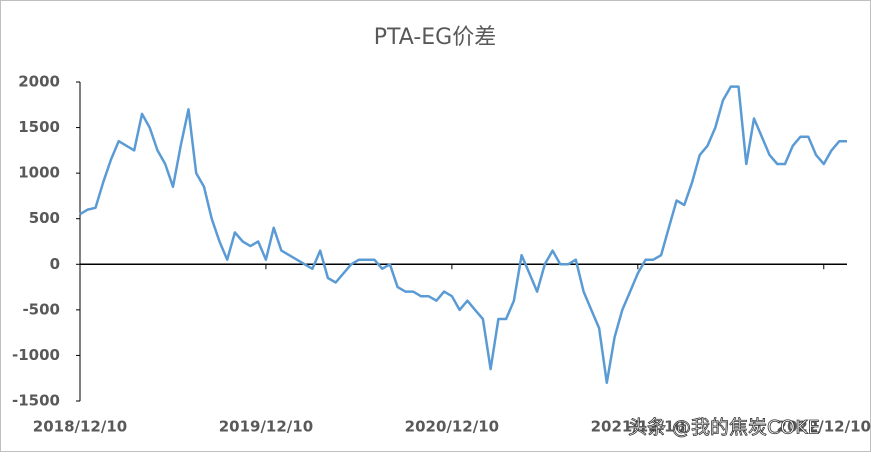 The height and width of the screenshot is (456, 871). Describe the element at coordinates (266, 427) in the screenshot. I see `x-tick-label: 2019/12/10` at that location.